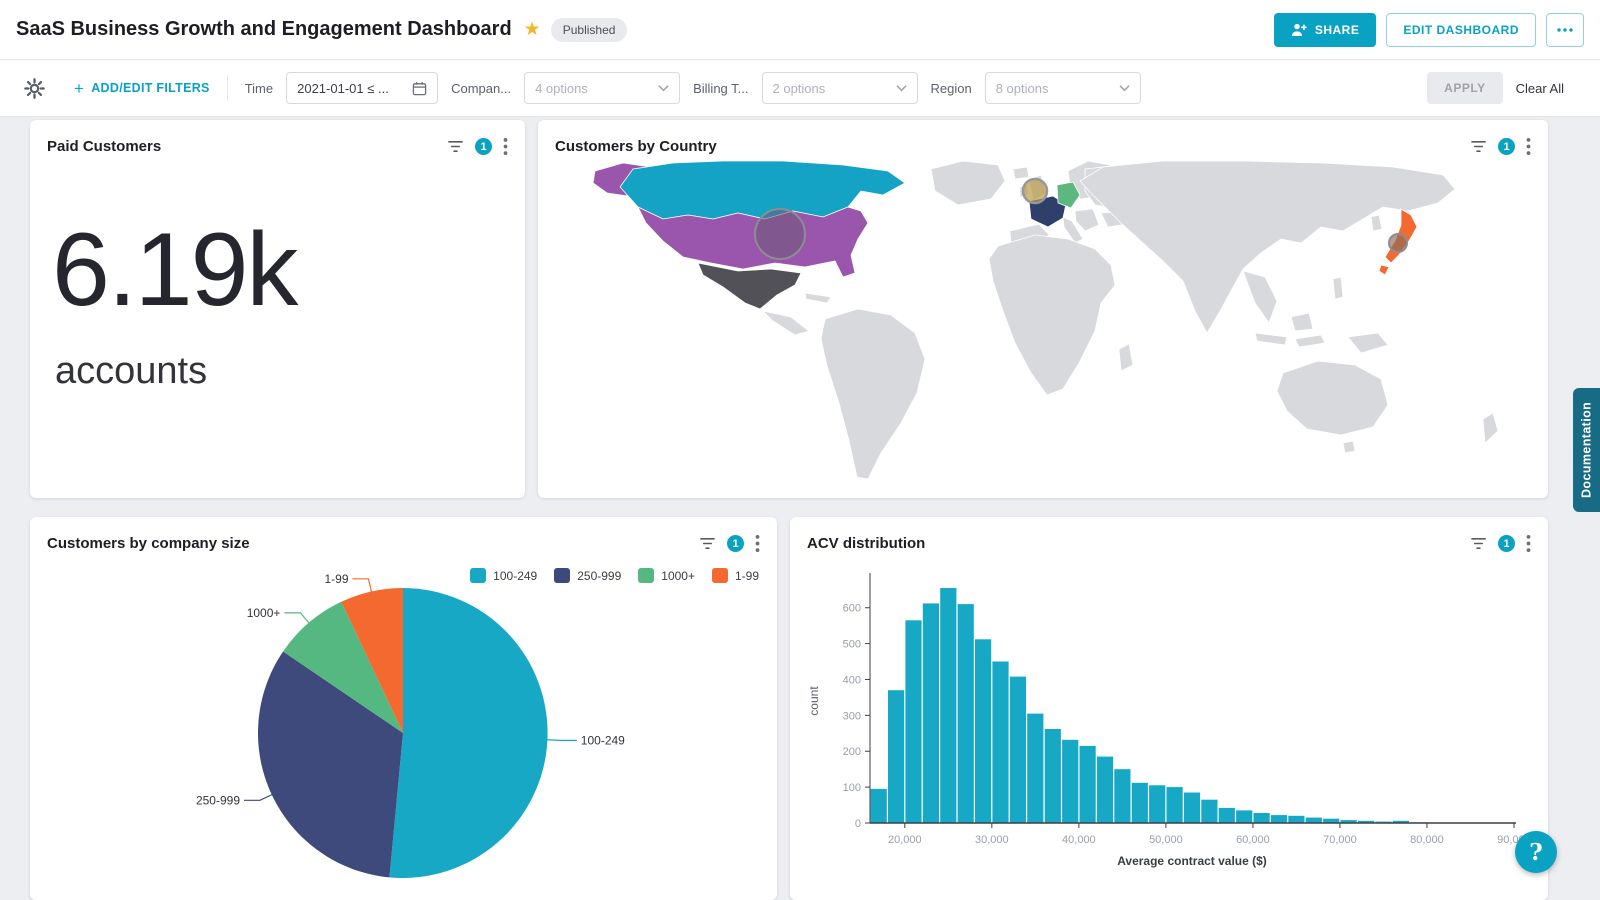  I want to click on documentation-tab: Documentation, so click(1586, 450).